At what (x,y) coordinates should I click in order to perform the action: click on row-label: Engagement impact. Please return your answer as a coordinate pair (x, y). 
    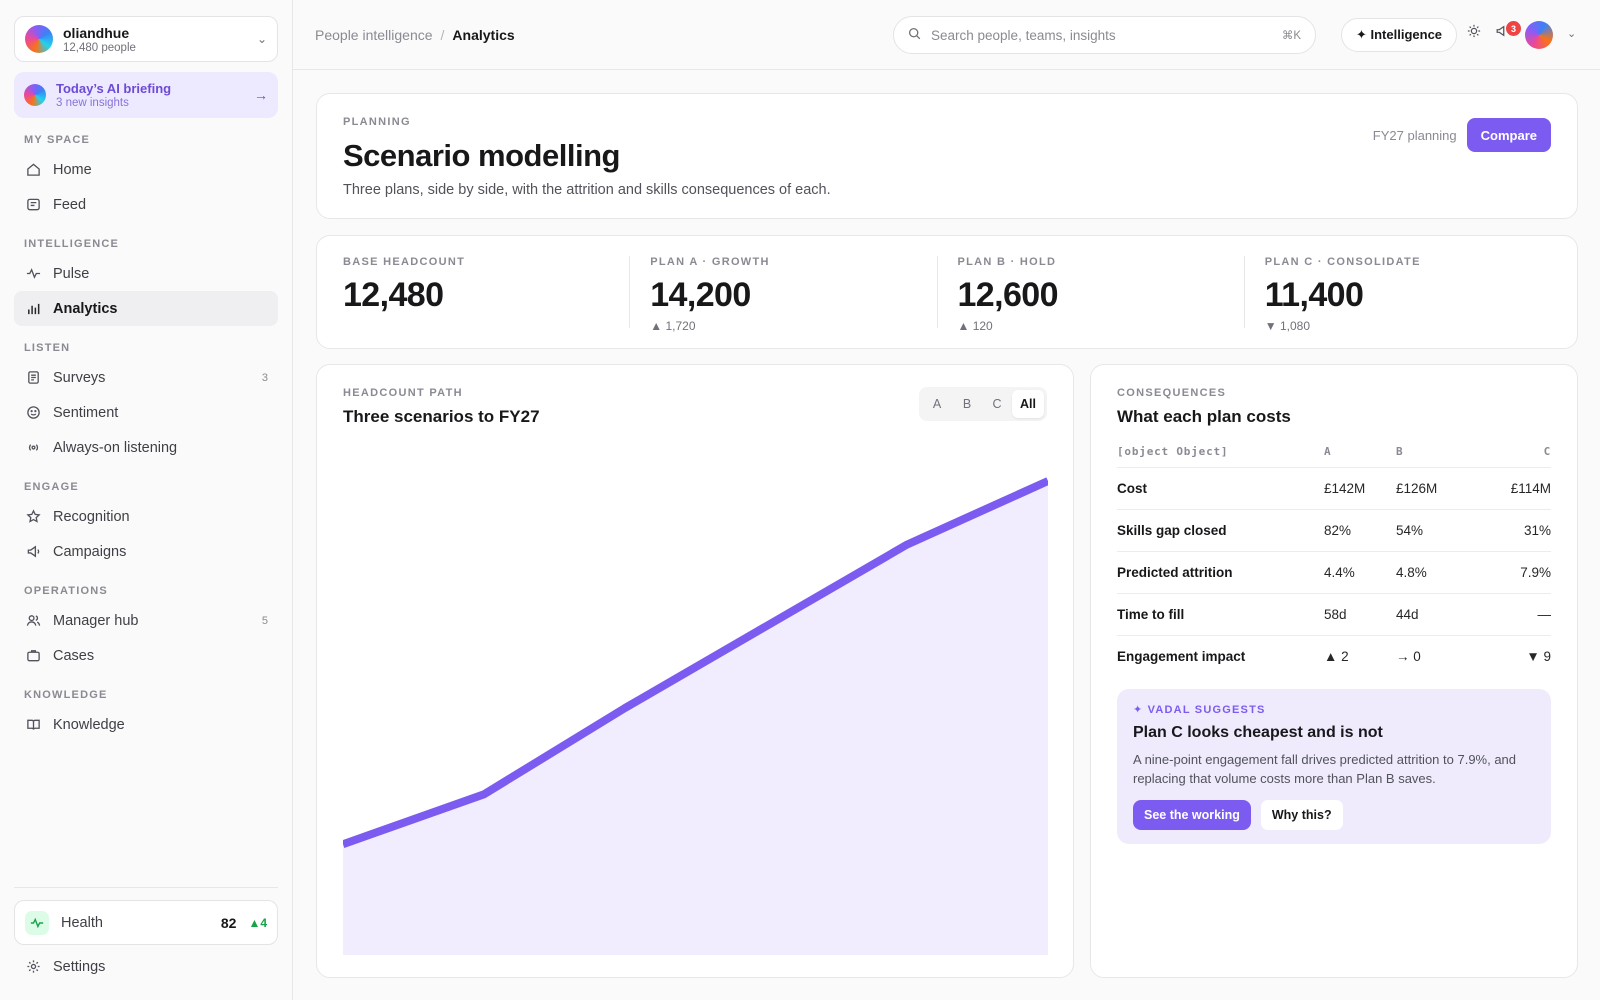
    Looking at the image, I should click on (1220, 655).